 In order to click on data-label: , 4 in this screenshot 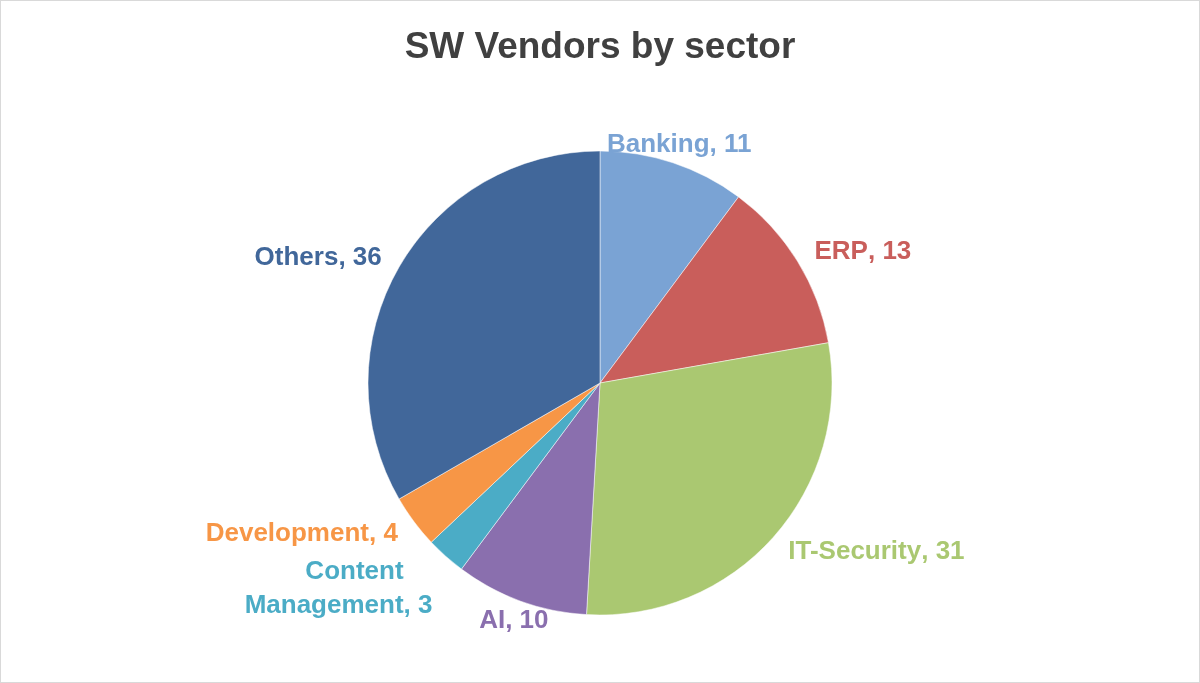, I will do `click(383, 532)`.